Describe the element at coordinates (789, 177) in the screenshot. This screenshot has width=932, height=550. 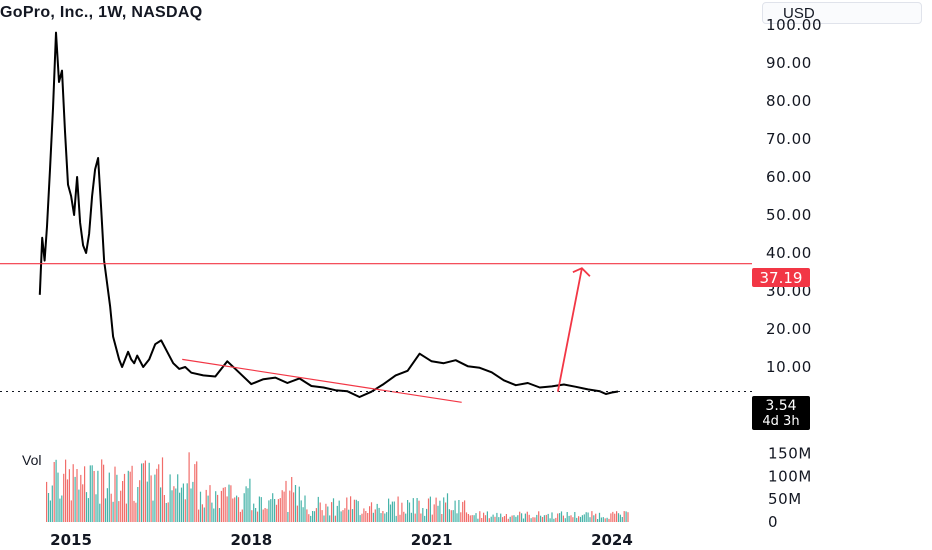
I see `y-tick-label: 60.00` at that location.